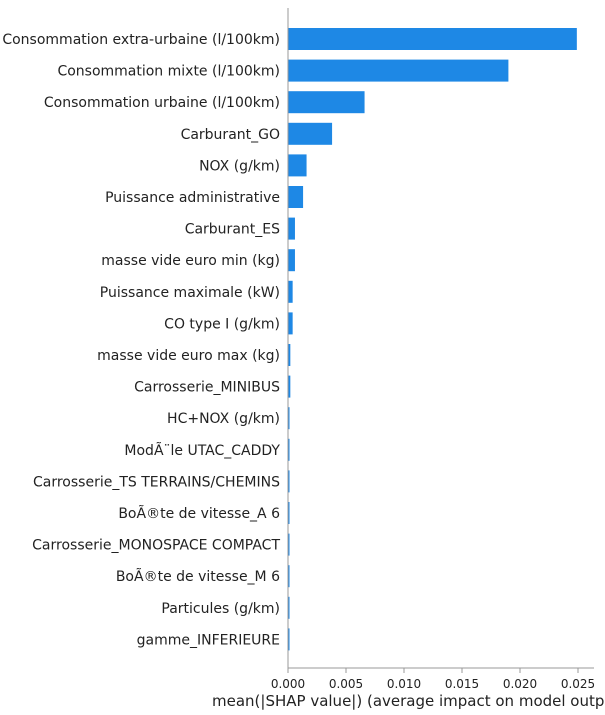 The width and height of the screenshot is (605, 715). Describe the element at coordinates (208, 640) in the screenshot. I see `category-label: gamme_INFERIEURE` at that location.